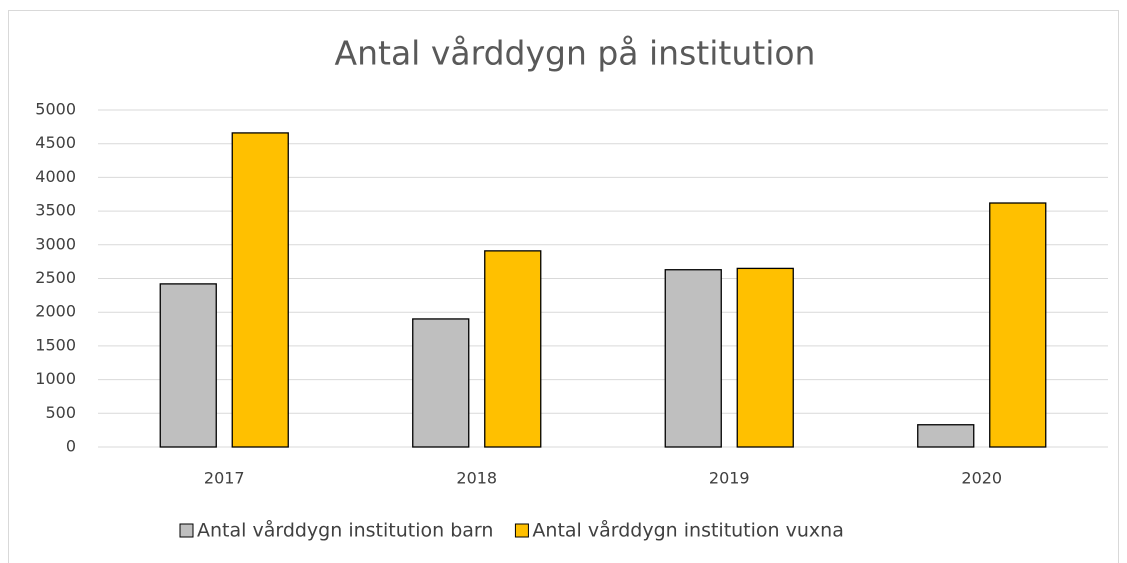 The height and width of the screenshot is (563, 1127). Describe the element at coordinates (55, 344) in the screenshot. I see `y-tick-label: 1500` at that location.